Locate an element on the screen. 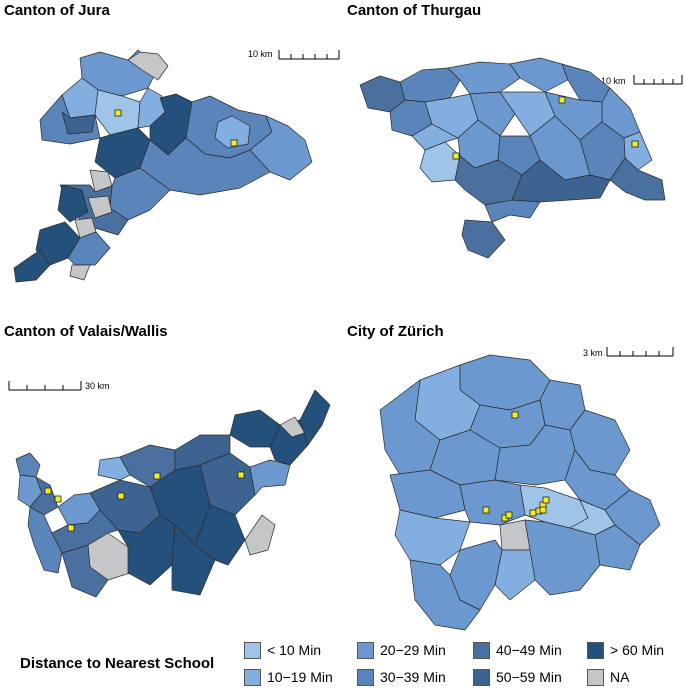 The image size is (685, 690). legend-label: 10−19 Min is located at coordinates (300, 677).